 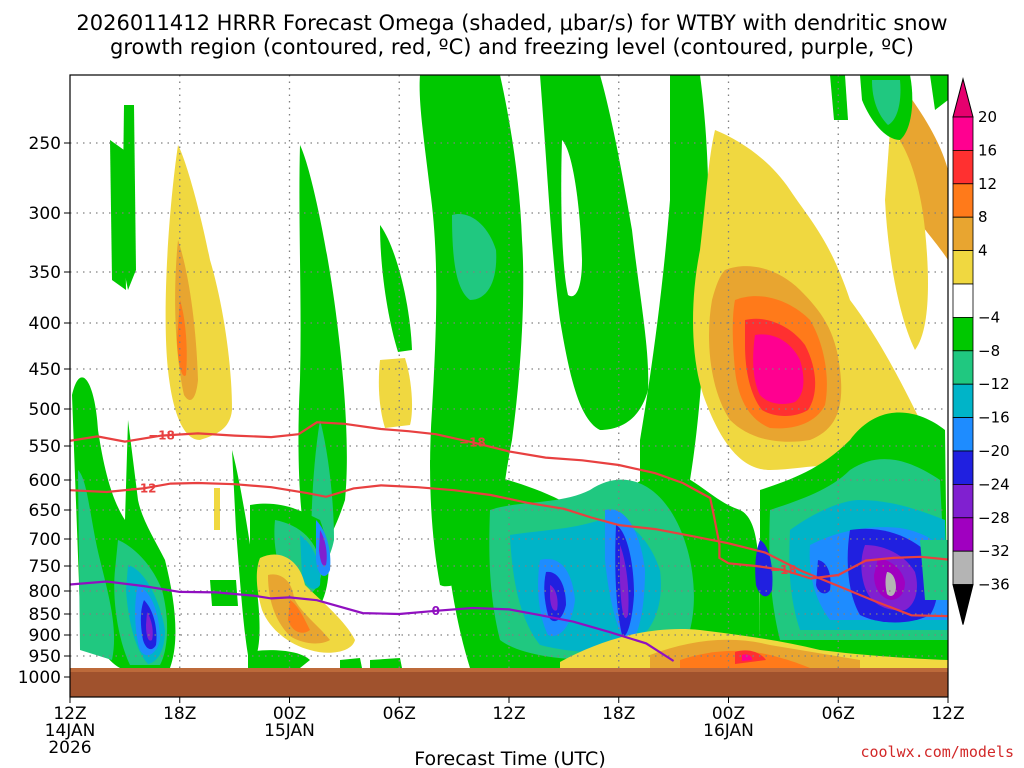 What do you see at coordinates (987, 117) in the screenshot?
I see `colorbar-label: 20` at bounding box center [987, 117].